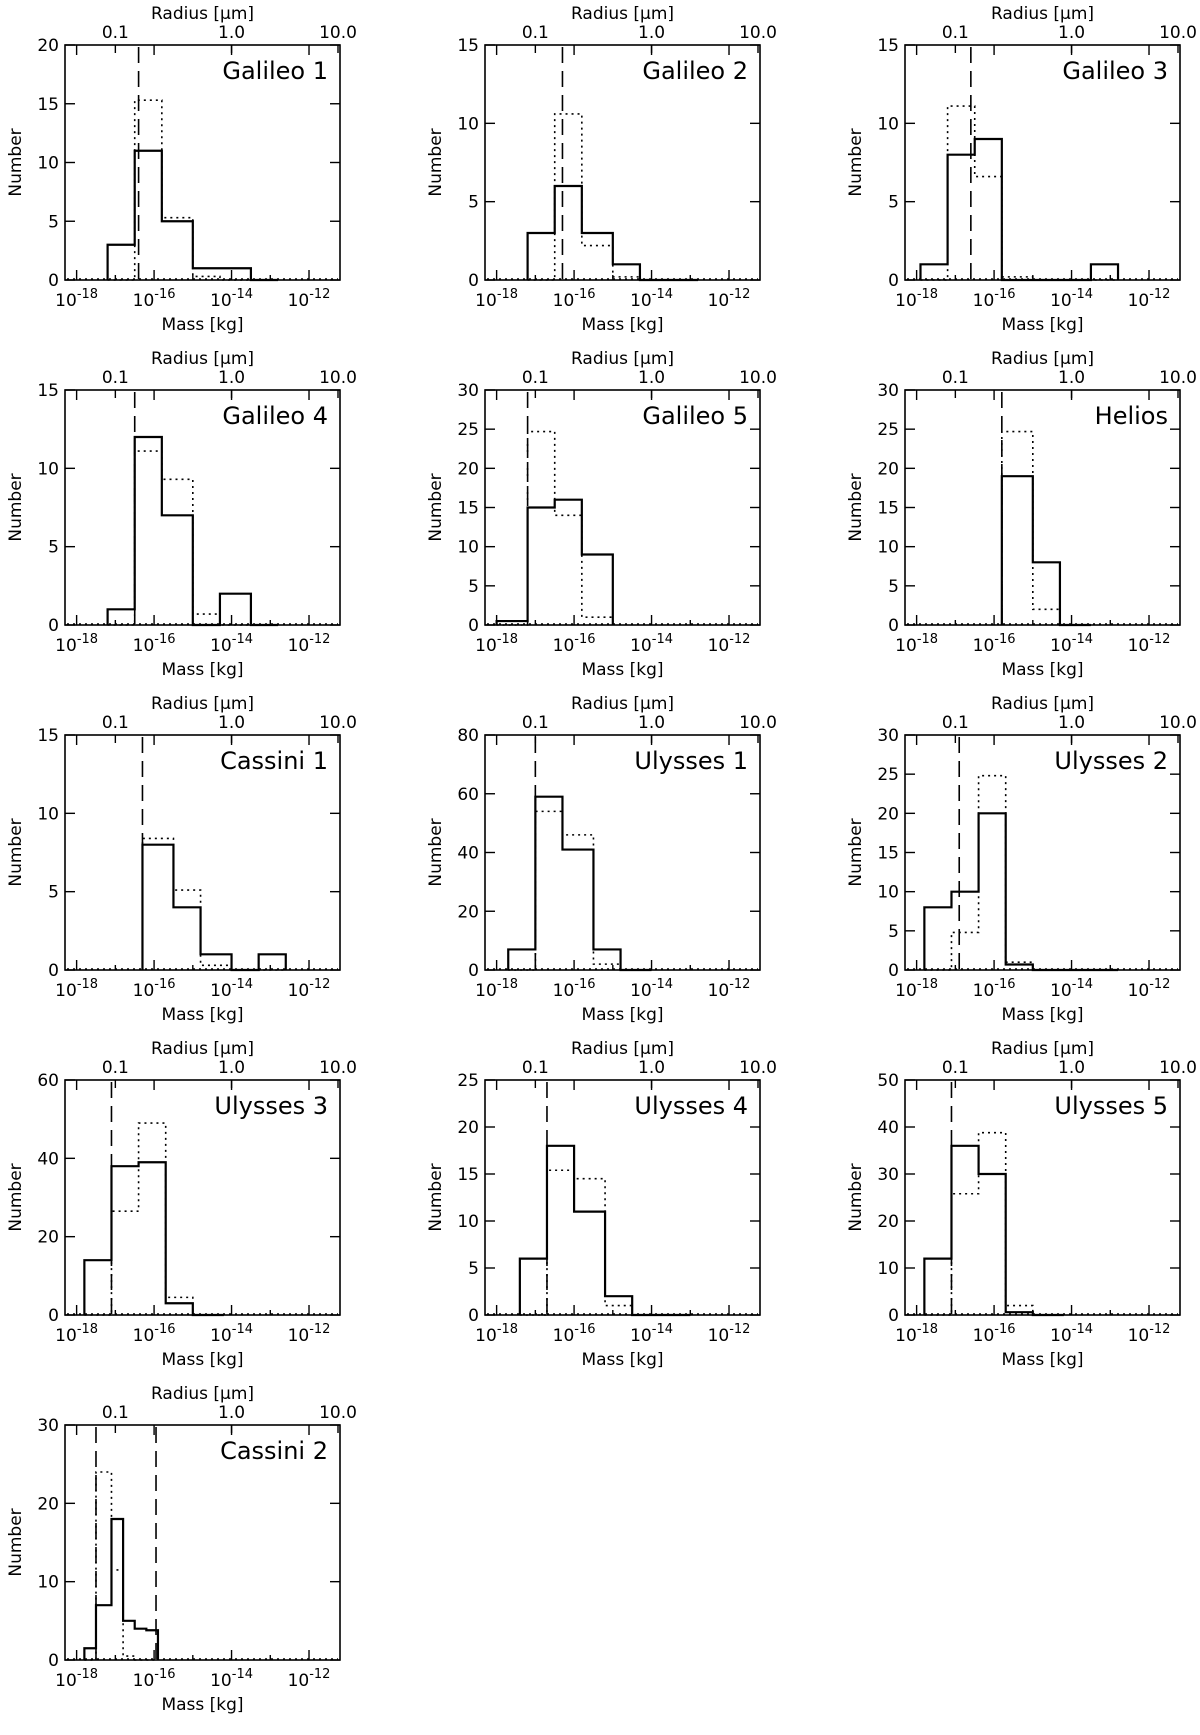 The width and height of the screenshot is (1200, 1735). Describe the element at coordinates (1131, 416) in the screenshot. I see `panel-title: Helios` at that location.